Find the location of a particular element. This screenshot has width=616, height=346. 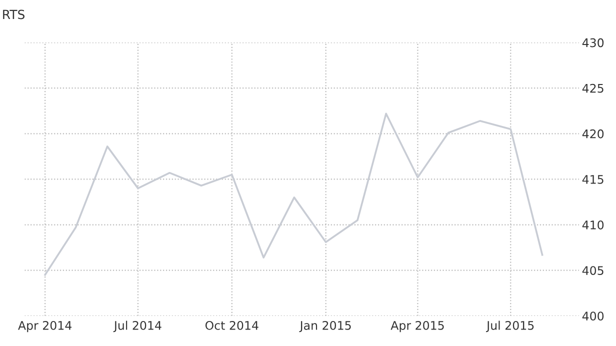

y-tick-label: 410 is located at coordinates (593, 225).